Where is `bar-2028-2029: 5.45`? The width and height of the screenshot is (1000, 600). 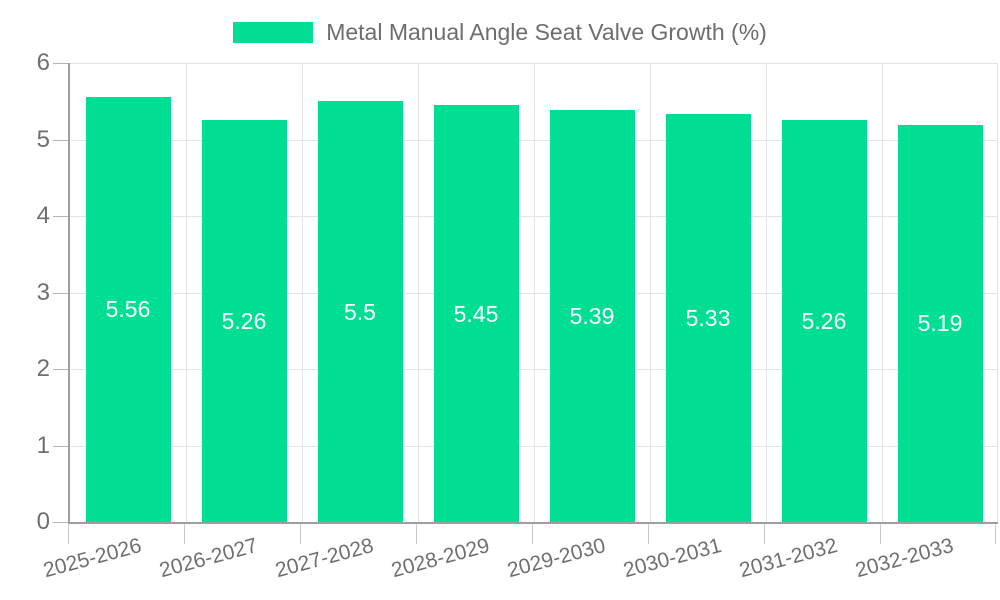
bar-2028-2029: 5.45 is located at coordinates (476, 313).